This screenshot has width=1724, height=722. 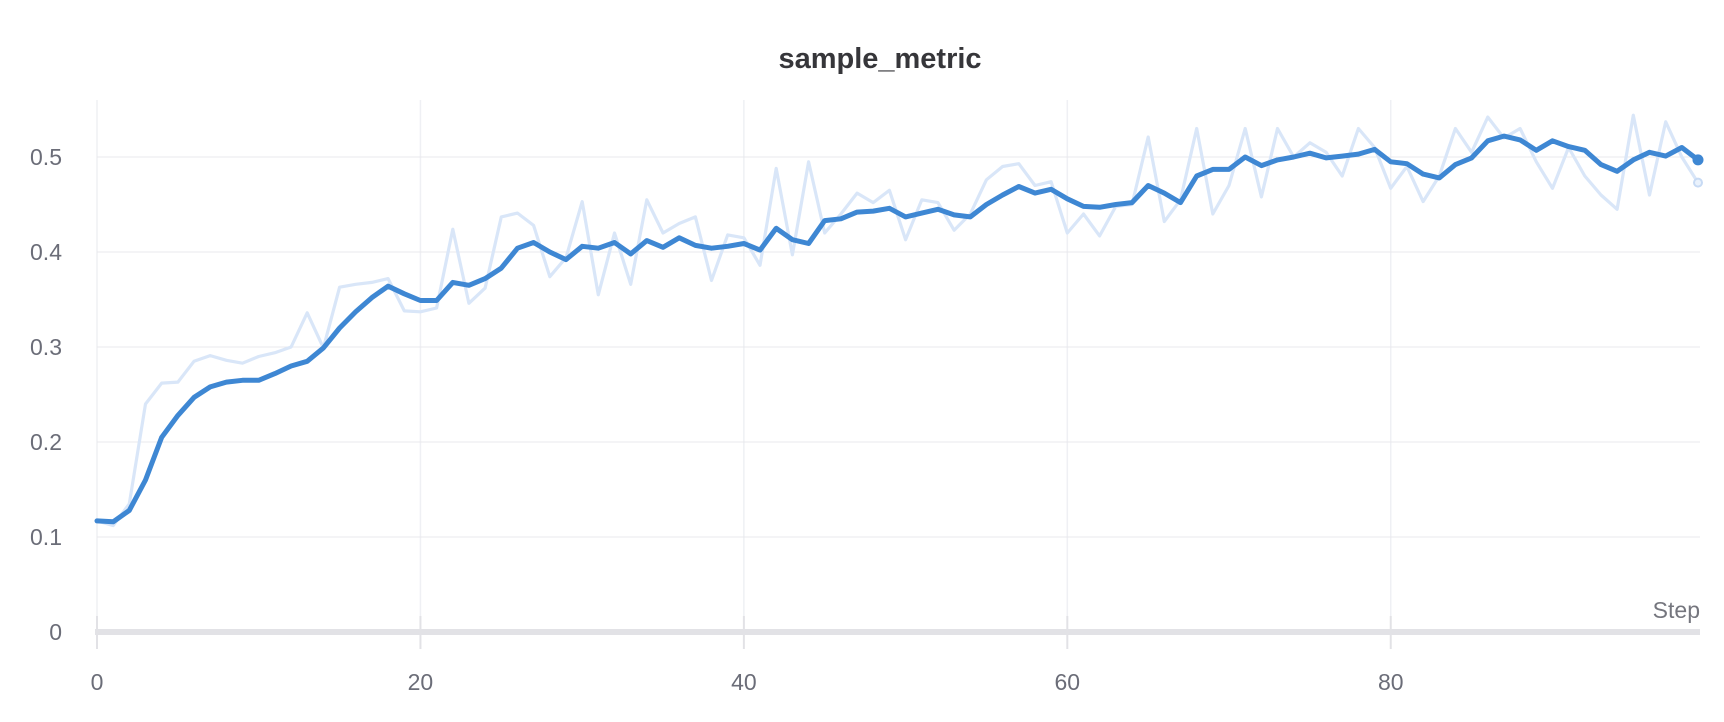 What do you see at coordinates (46, 157) in the screenshot?
I see `y-tick-label: 0.5` at bounding box center [46, 157].